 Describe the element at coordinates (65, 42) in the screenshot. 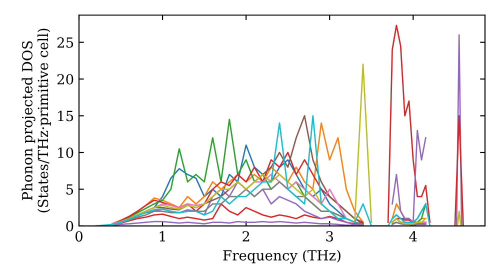

I see `y-tick-label: 25` at that location.